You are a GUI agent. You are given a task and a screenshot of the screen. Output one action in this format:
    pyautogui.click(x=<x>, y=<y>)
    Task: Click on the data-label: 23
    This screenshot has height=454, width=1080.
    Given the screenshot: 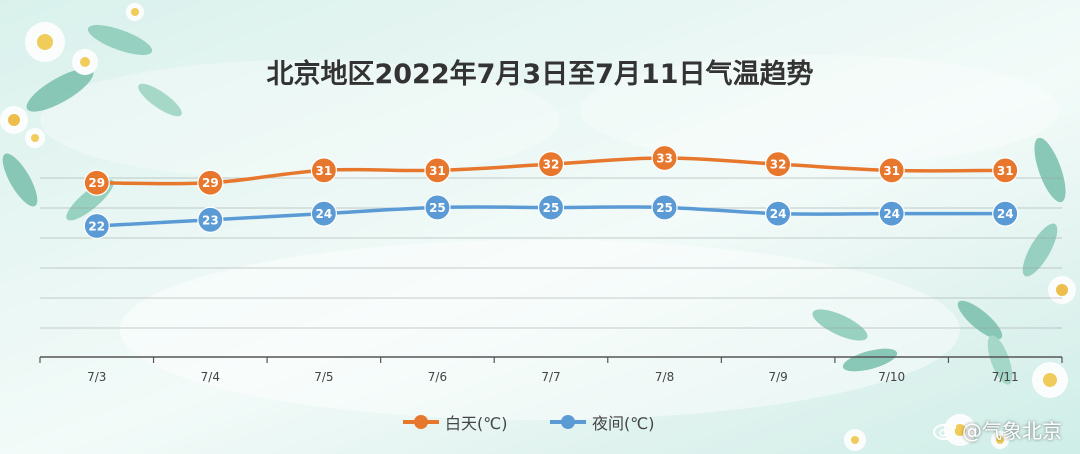 What is the action you would take?
    pyautogui.click(x=210, y=220)
    